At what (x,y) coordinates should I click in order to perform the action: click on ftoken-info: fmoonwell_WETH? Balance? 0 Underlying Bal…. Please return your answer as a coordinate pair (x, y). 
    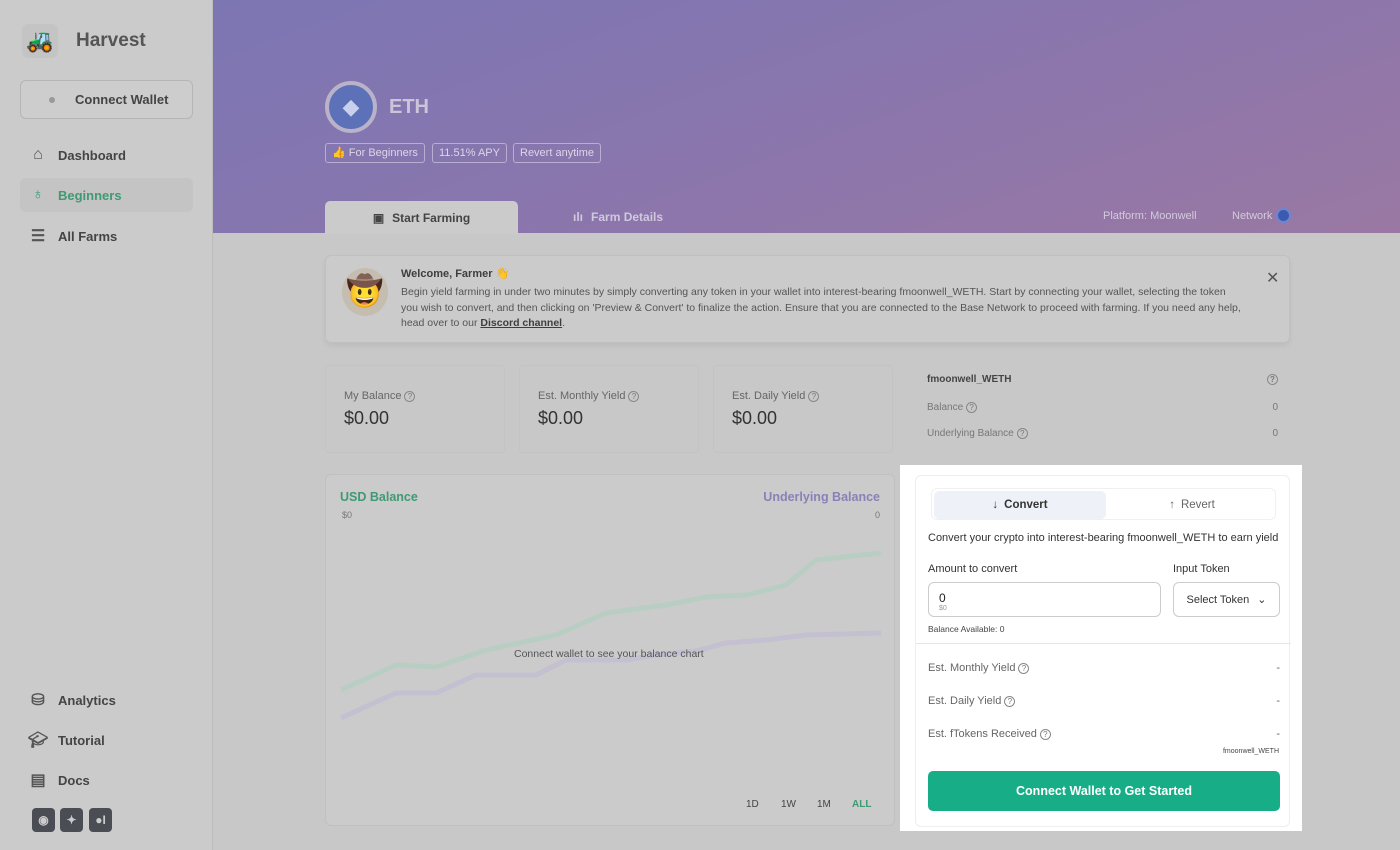
    Looking at the image, I should click on (1102, 409).